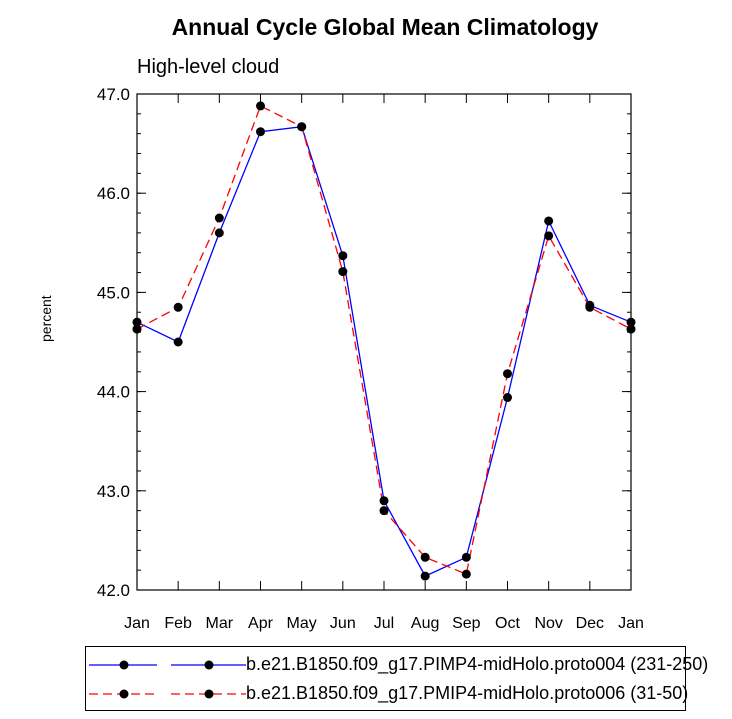  Describe the element at coordinates (548, 623) in the screenshot. I see `x-tick-label: Nov` at that location.